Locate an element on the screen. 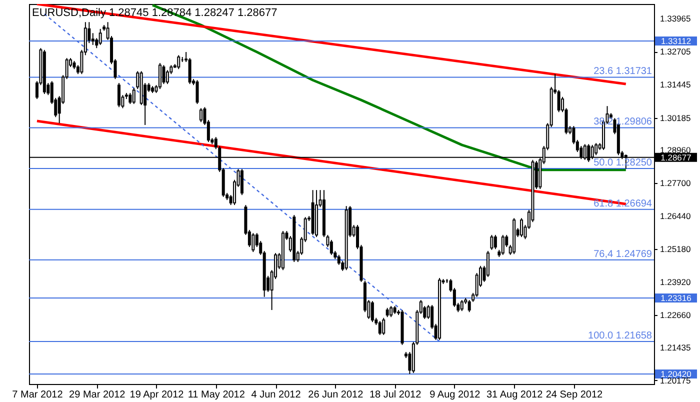  y-tick-label: 1.27700 is located at coordinates (675, 183).